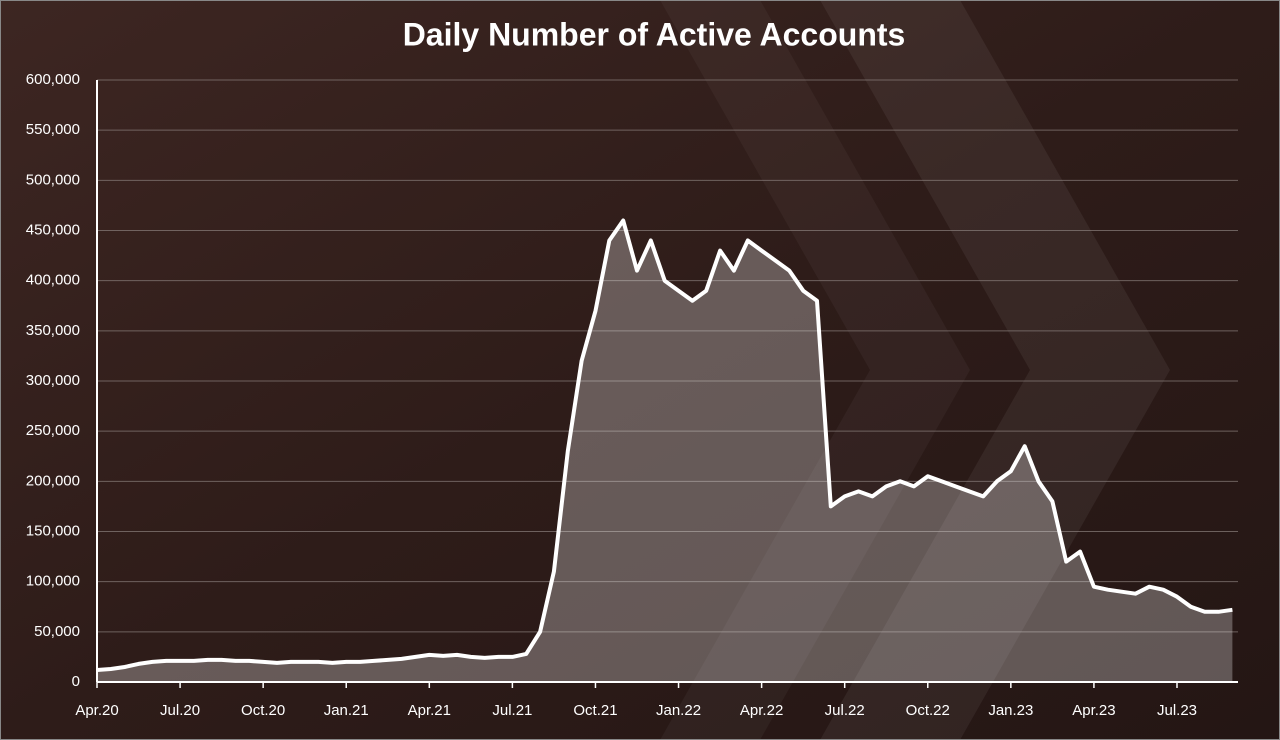 The image size is (1280, 740). I want to click on x-tick-label: Oct.20, so click(263, 710).